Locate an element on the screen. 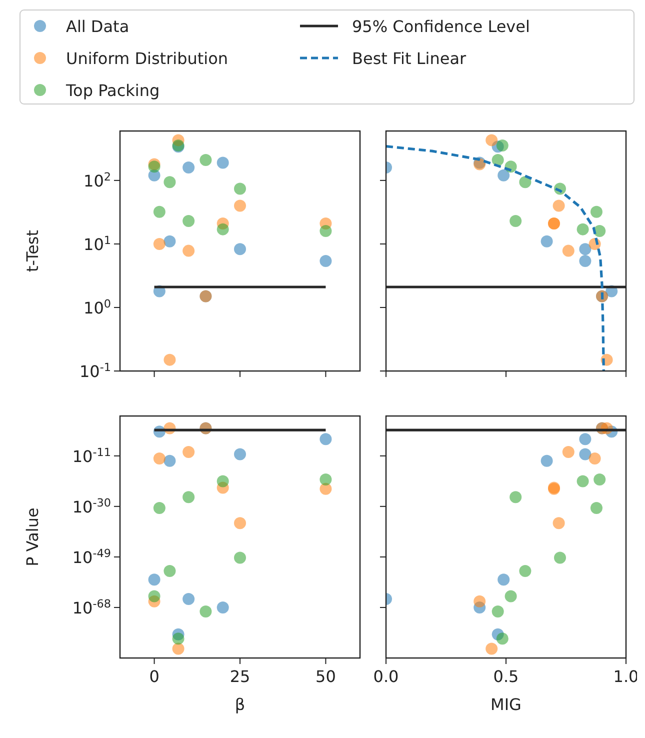  x-axis-title: MIG is located at coordinates (506, 704).